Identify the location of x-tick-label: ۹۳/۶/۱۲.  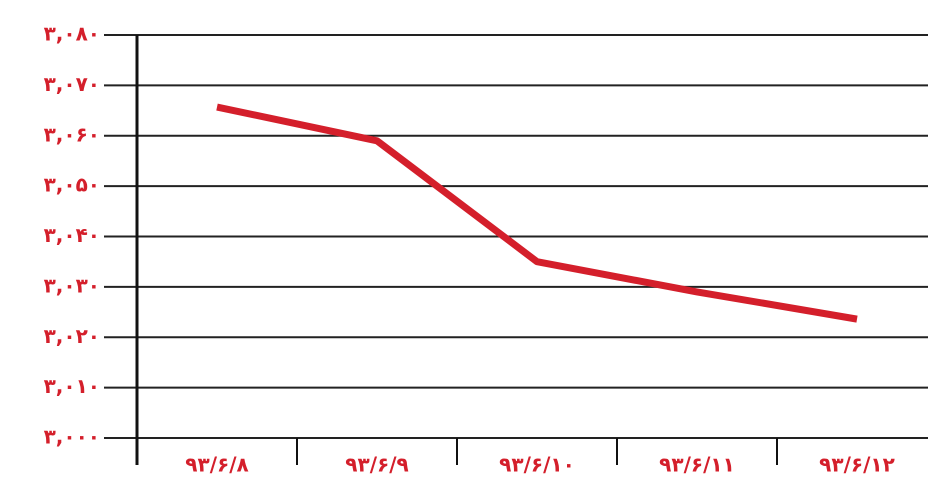
(857, 465).